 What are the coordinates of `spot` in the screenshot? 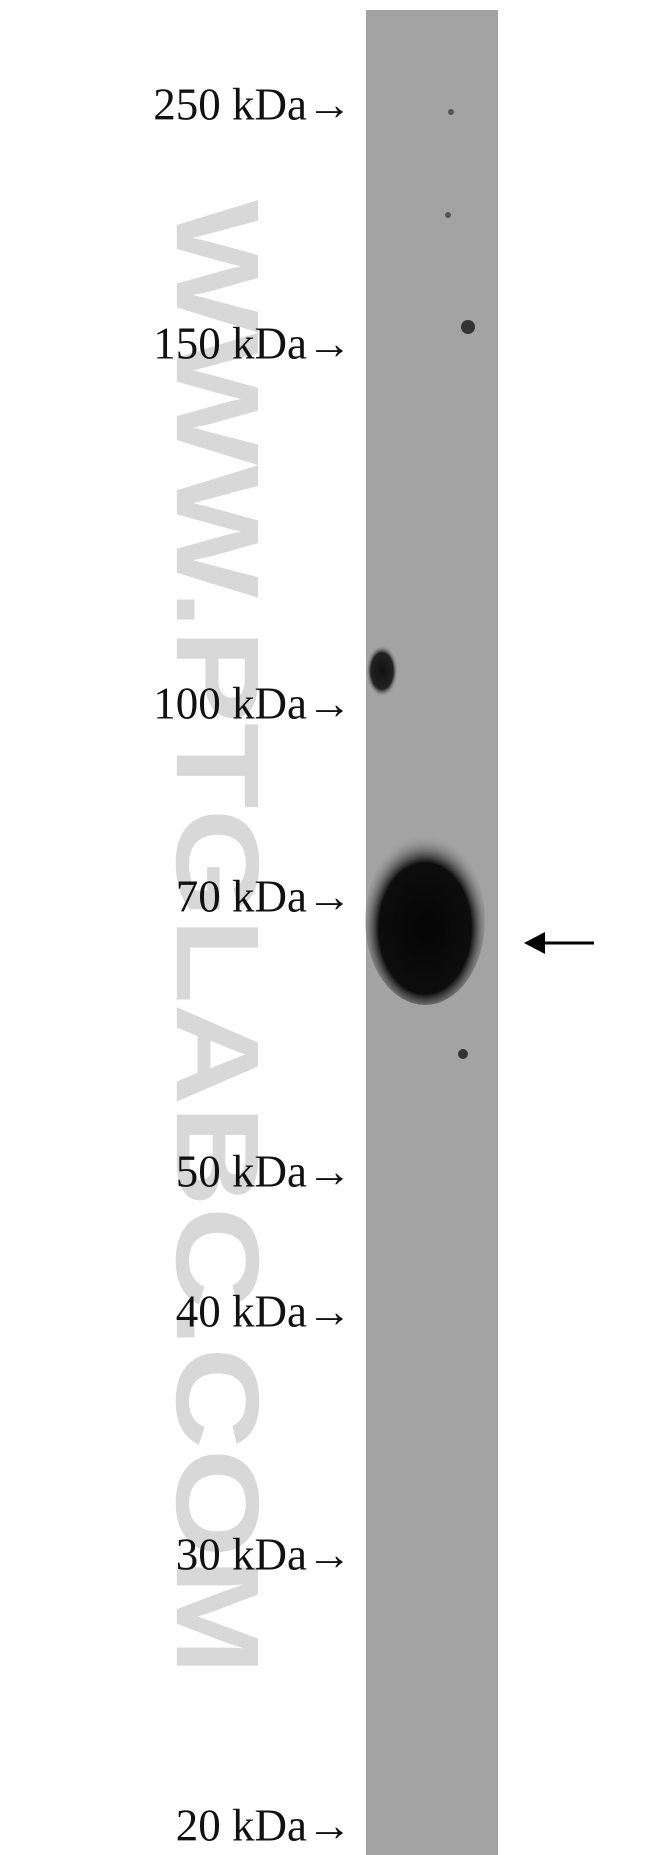 It's located at (382, 671).